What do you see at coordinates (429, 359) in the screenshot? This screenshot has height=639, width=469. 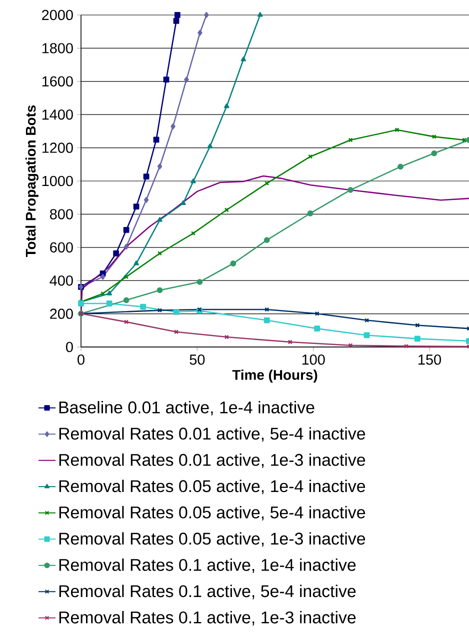 I see `x-tick-label: 150` at bounding box center [429, 359].